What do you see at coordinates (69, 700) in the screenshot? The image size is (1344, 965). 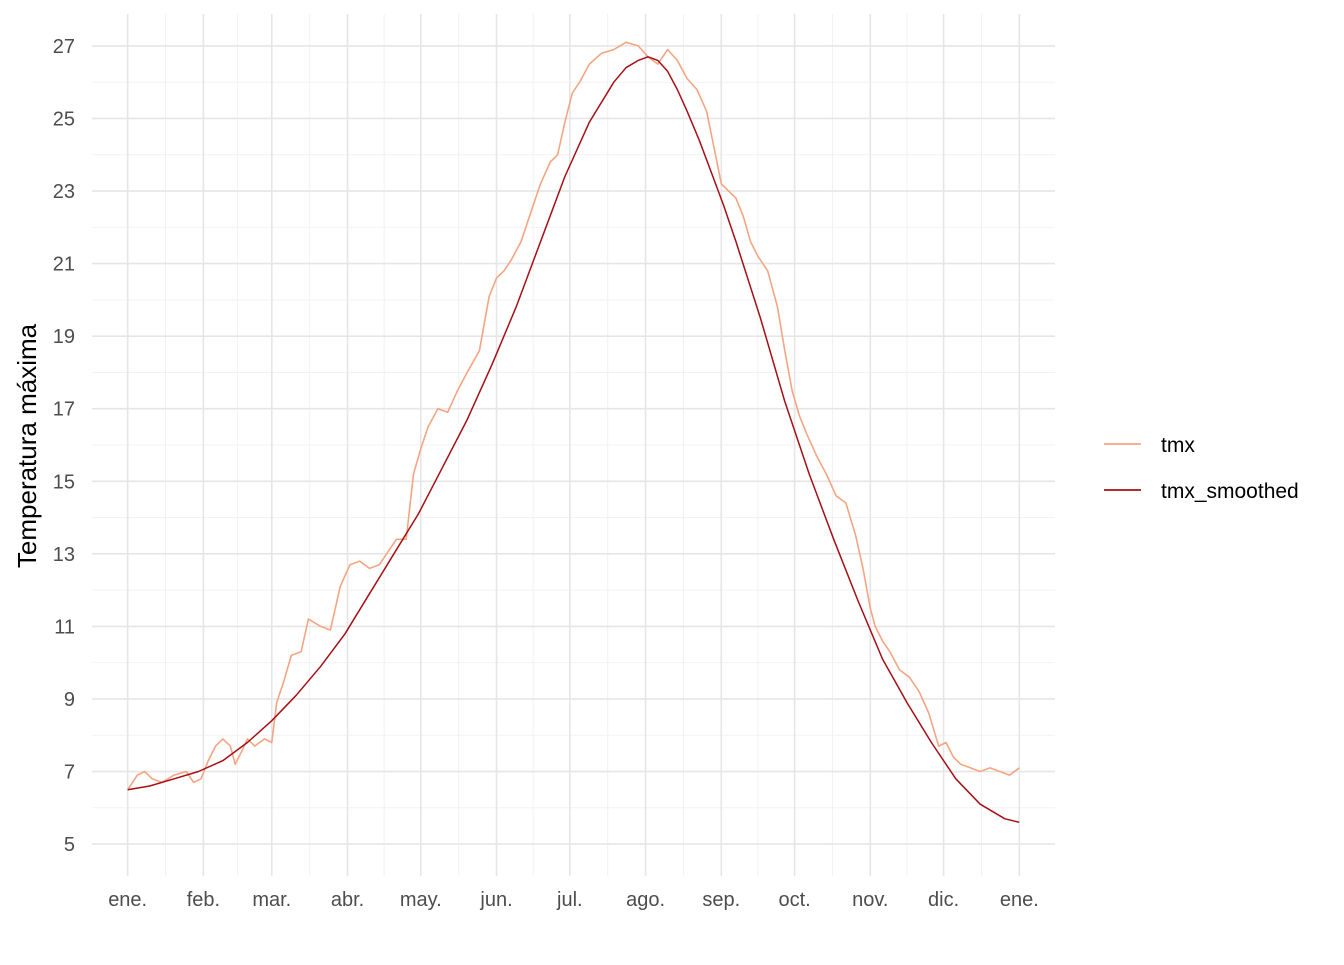 I see `y-tick-label: 9` at bounding box center [69, 700].